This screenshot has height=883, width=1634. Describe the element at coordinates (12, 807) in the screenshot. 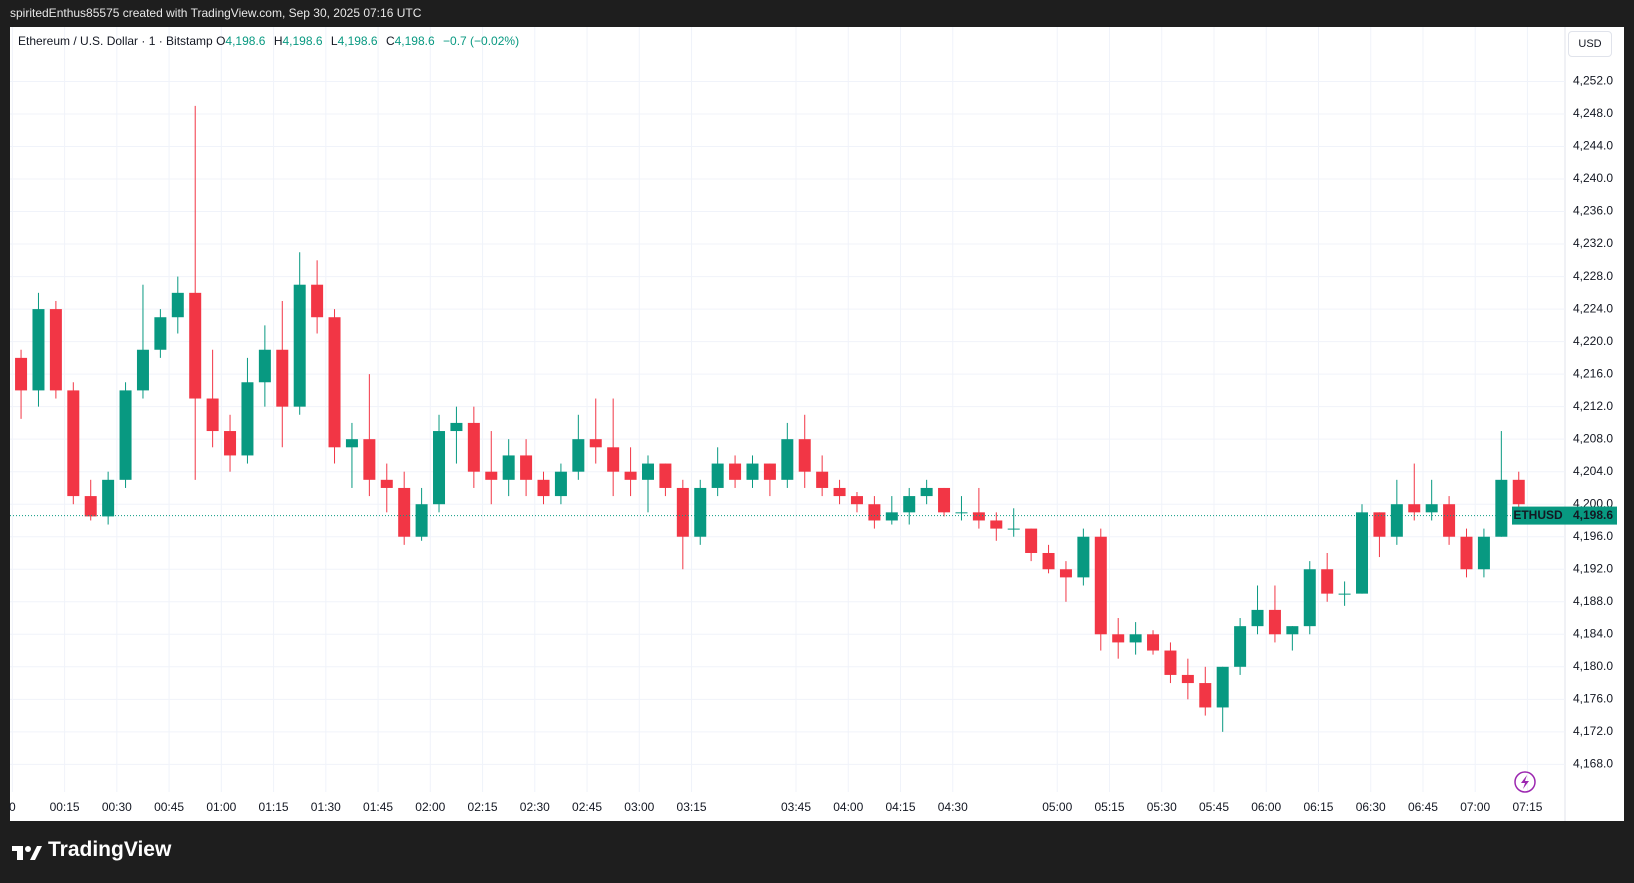

I see `x-tick-label: 0` at that location.